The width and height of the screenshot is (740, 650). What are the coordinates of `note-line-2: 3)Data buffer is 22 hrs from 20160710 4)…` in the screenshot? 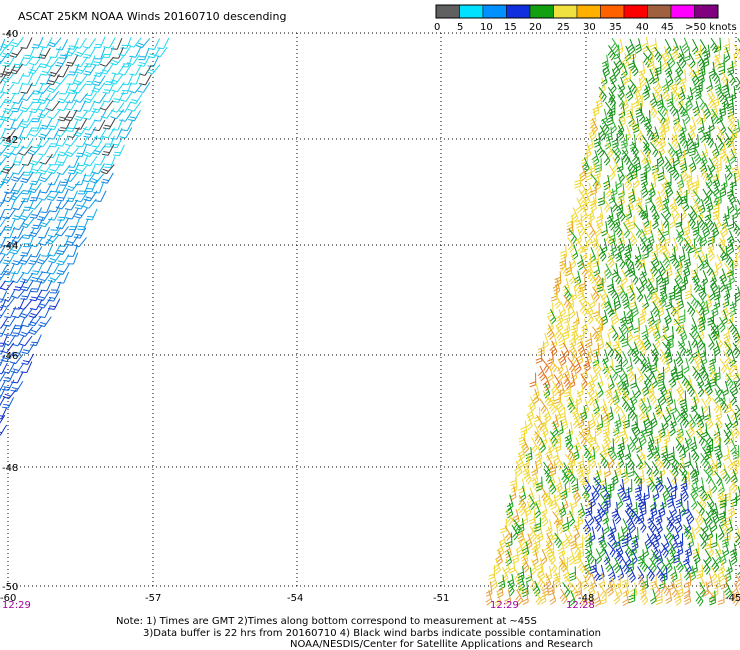 It's located at (372, 633).